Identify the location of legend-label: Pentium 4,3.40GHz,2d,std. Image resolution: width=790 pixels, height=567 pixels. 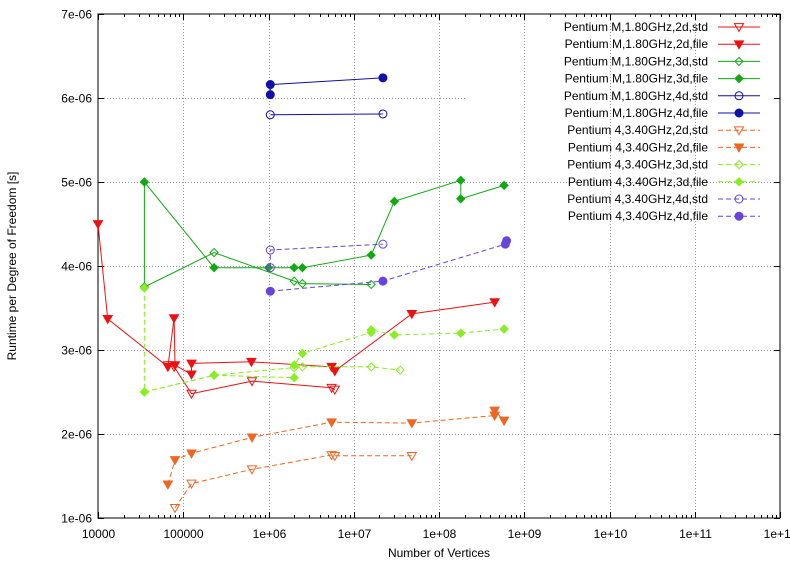
(637, 130).